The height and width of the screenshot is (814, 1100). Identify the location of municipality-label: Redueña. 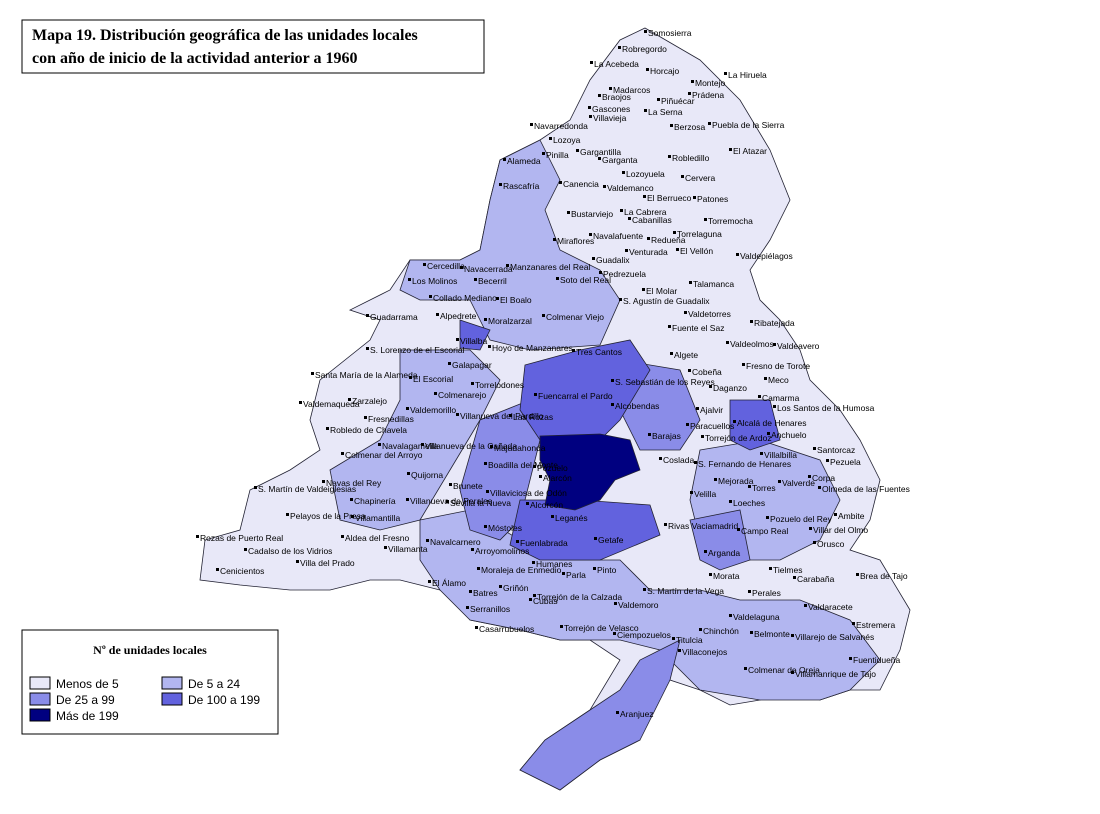
(668, 240).